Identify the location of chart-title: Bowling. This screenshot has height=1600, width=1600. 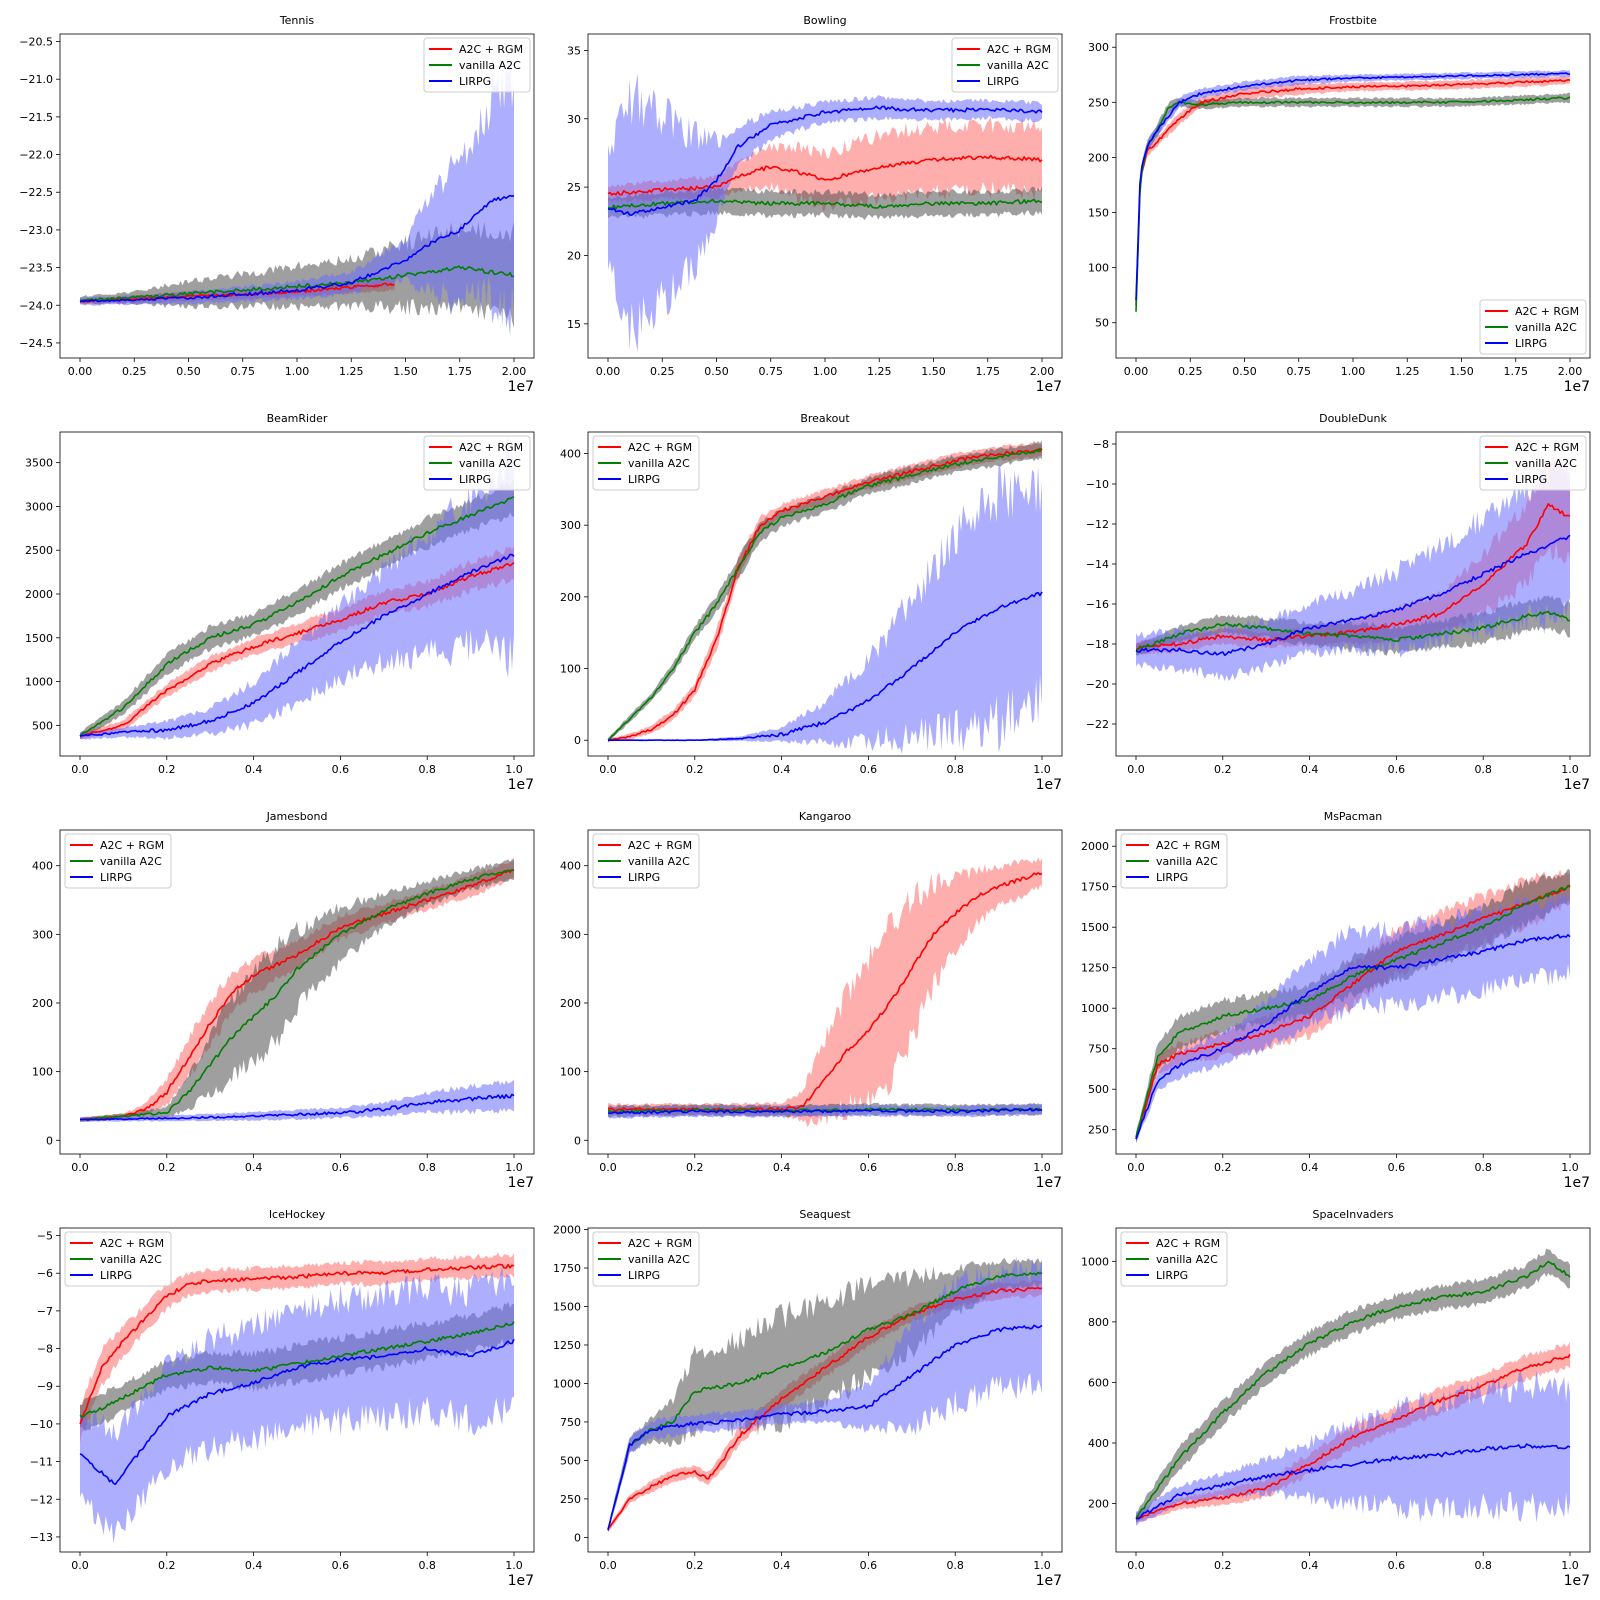
(824, 20).